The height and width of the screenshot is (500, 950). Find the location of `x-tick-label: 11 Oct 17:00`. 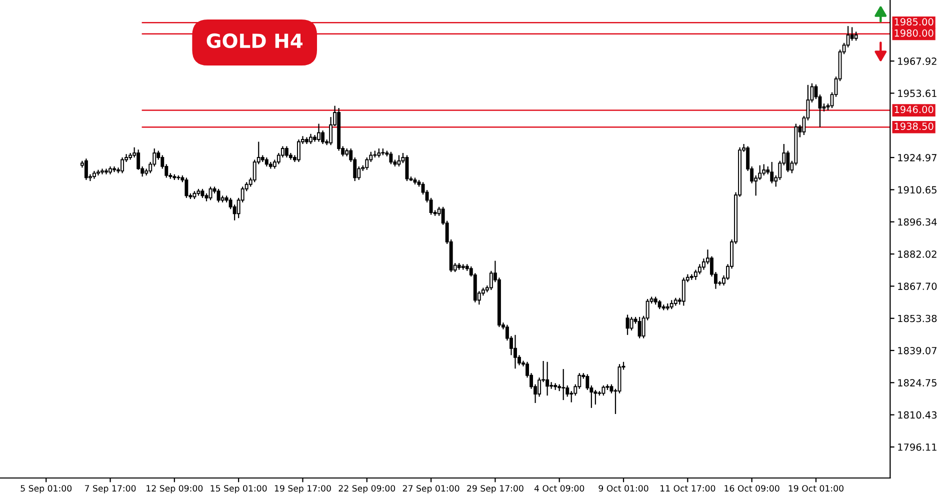

x-tick-label: 11 Oct 17:00 is located at coordinates (688, 488).